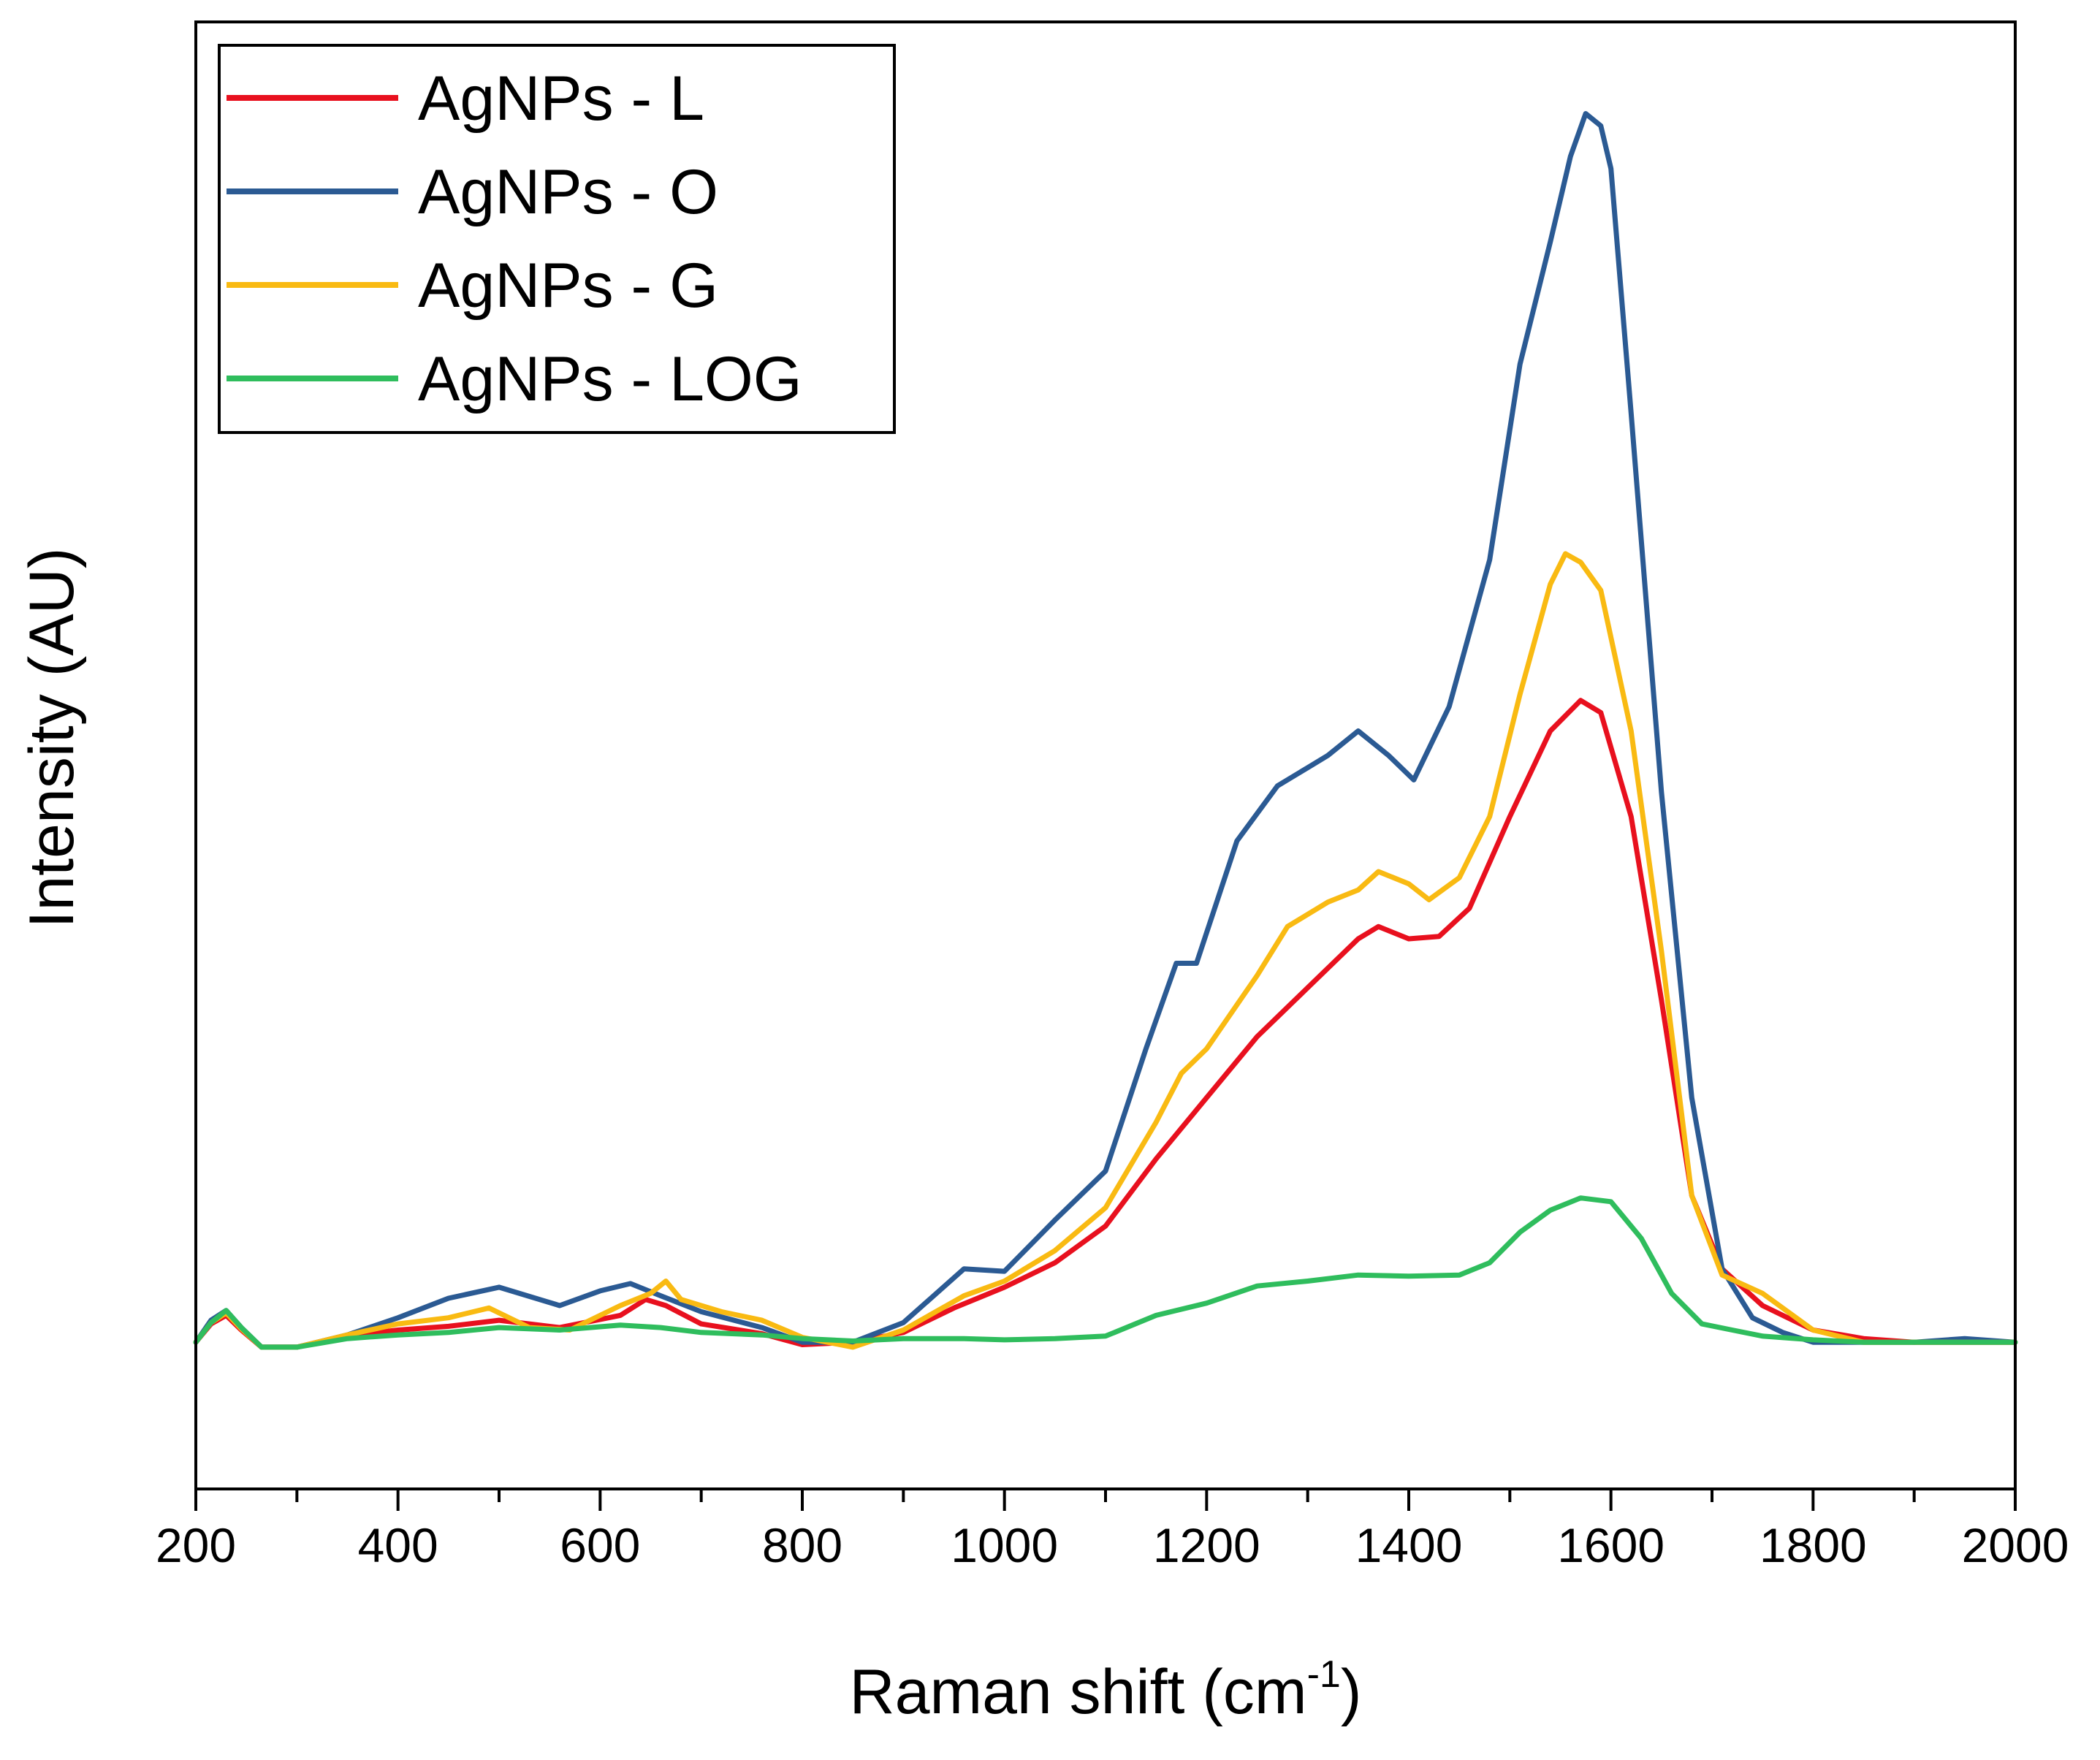 This screenshot has height=1760, width=2100. I want to click on x-tick-label-800: 800, so click(802, 1545).